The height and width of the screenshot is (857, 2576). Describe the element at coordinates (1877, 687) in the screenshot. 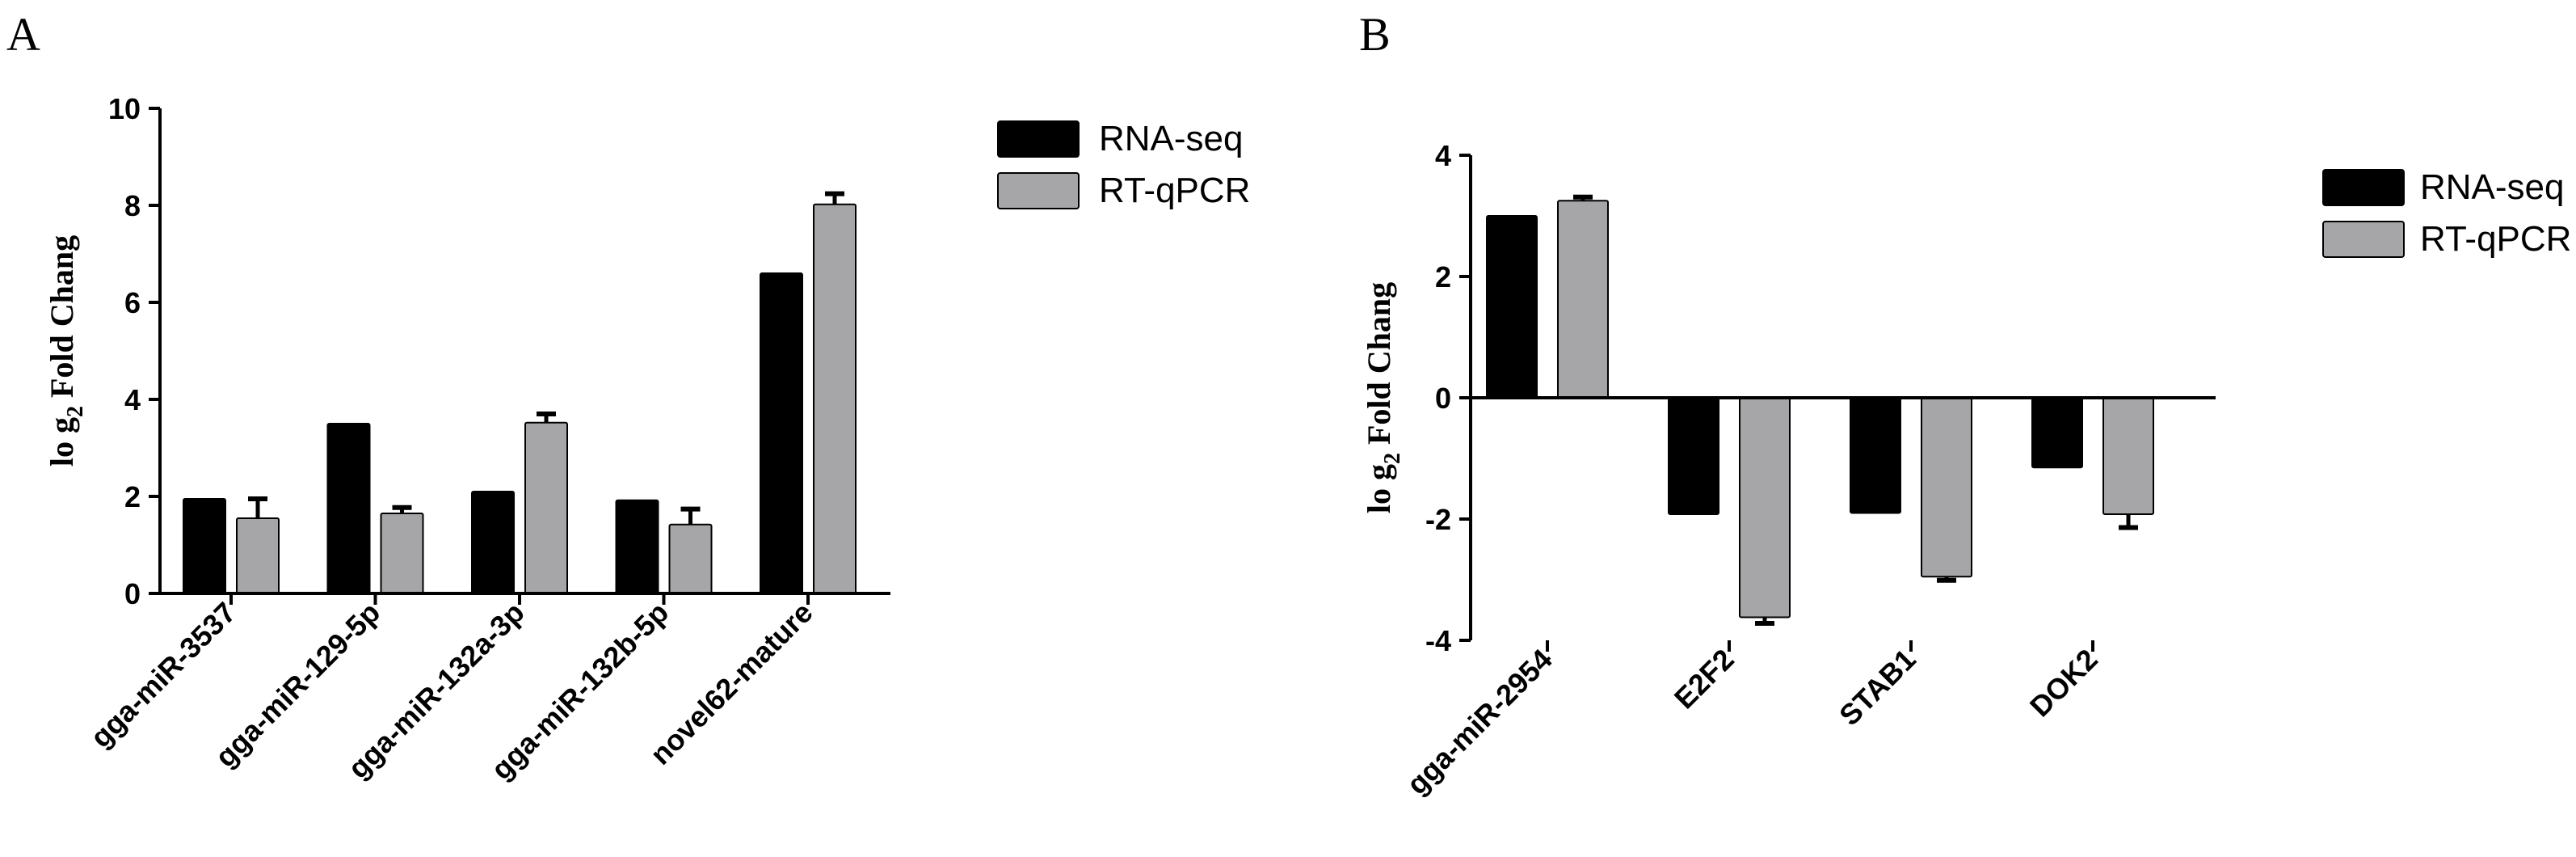

I see `category-label: STAB1` at that location.